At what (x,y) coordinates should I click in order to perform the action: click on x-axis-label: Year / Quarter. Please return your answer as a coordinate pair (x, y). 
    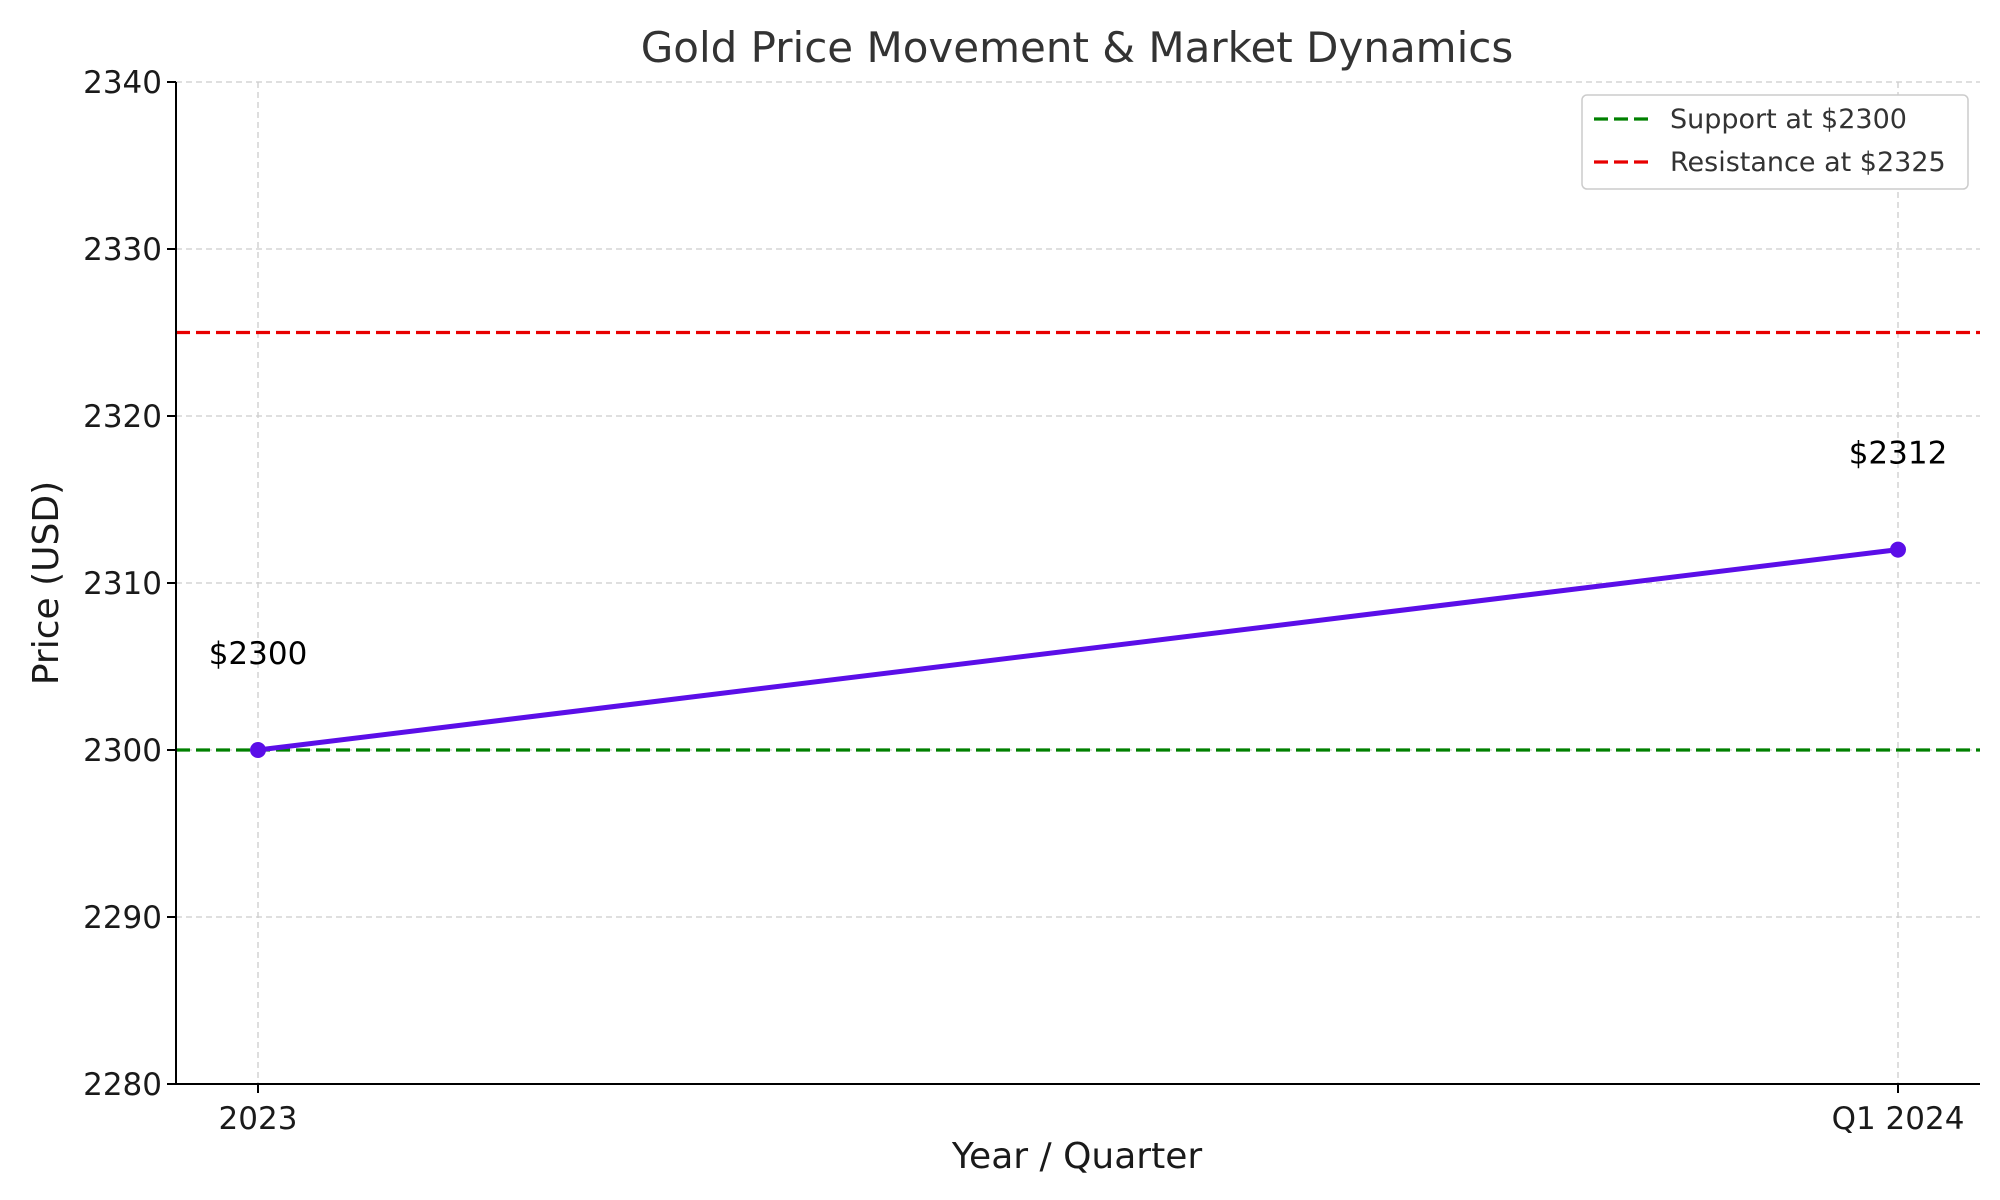
    Looking at the image, I should click on (1077, 1156).